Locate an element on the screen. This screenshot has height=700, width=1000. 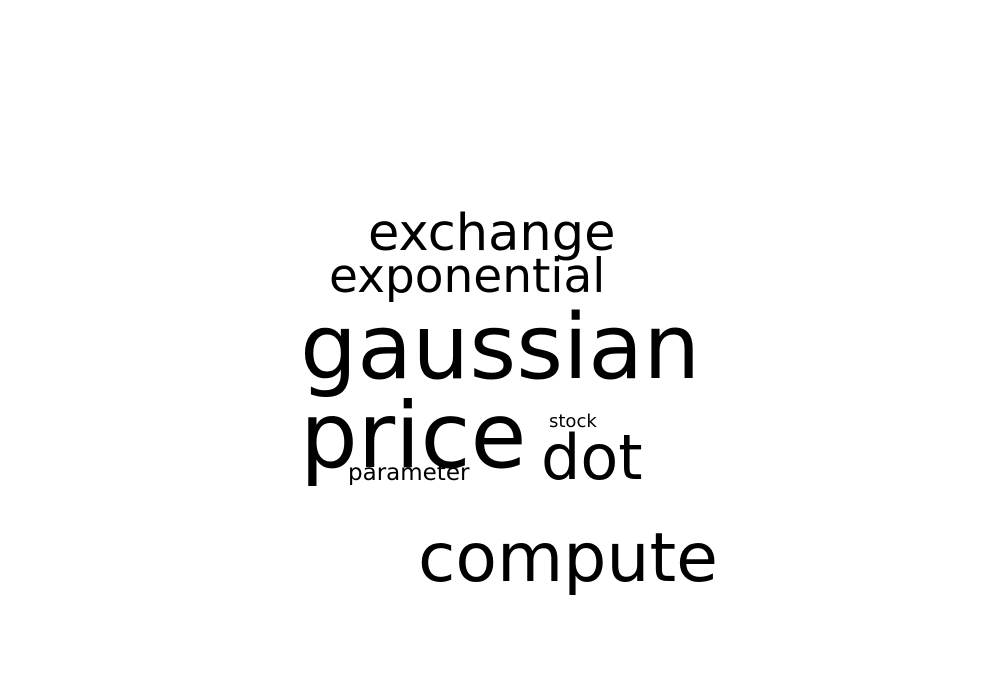
word-gaussian: gaussian is located at coordinates (500, 347).